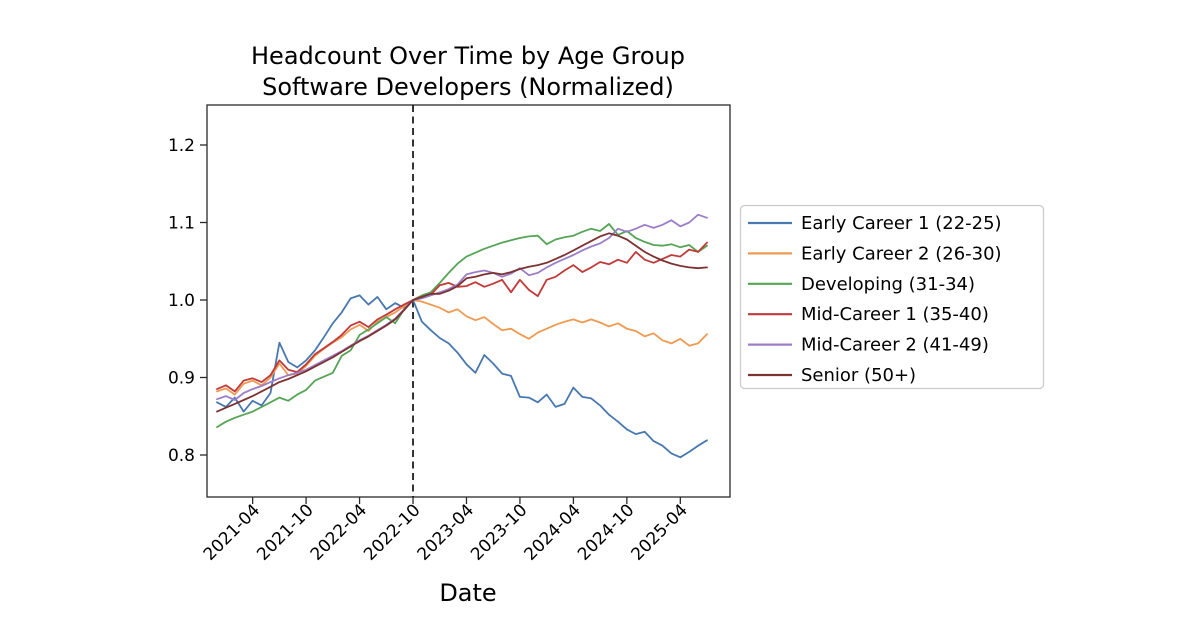  I want to click on x-tick-label: 2024-10, so click(606, 532).